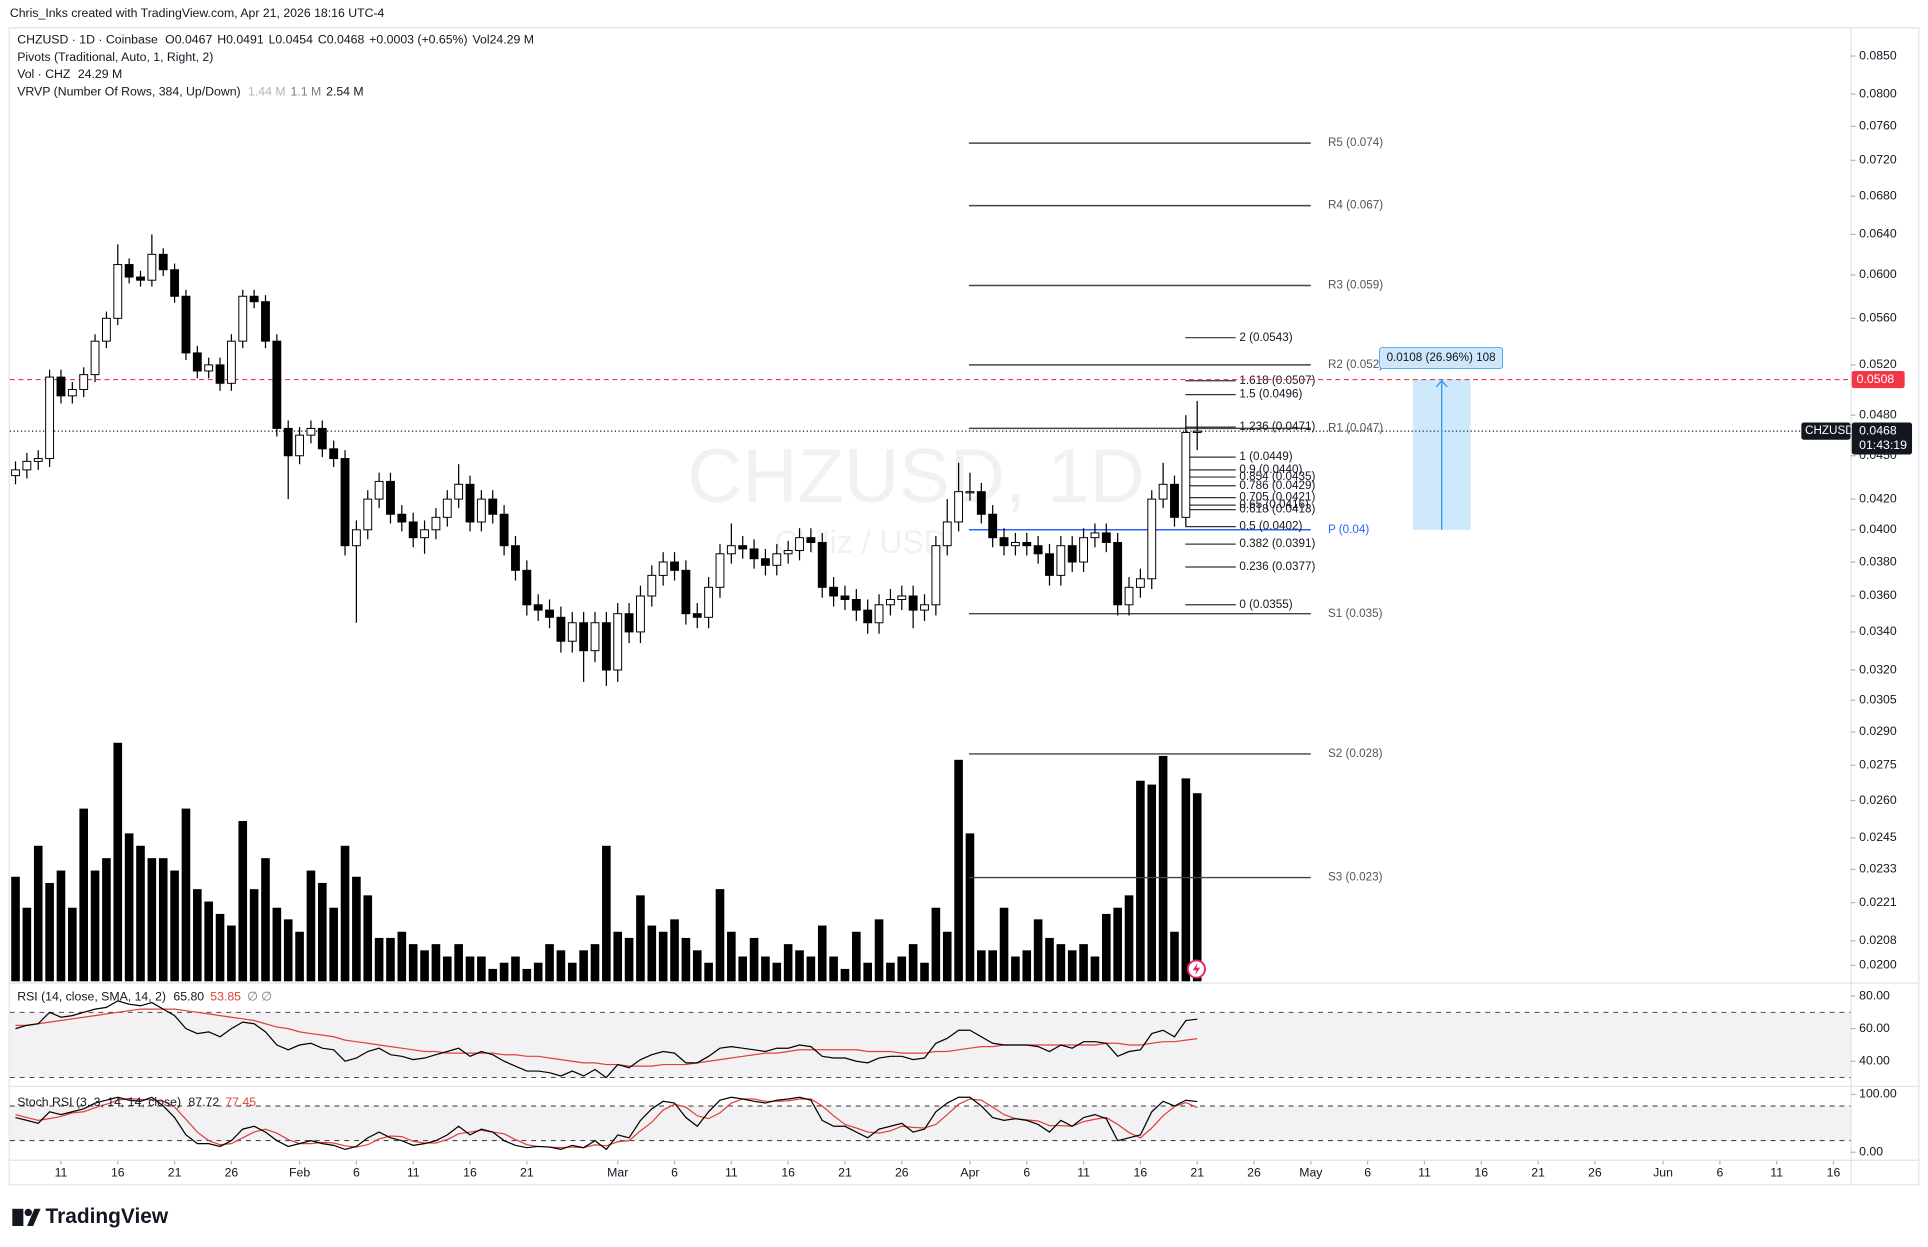  Describe the element at coordinates (1882, 438) in the screenshot. I see `last-price-box` at that location.